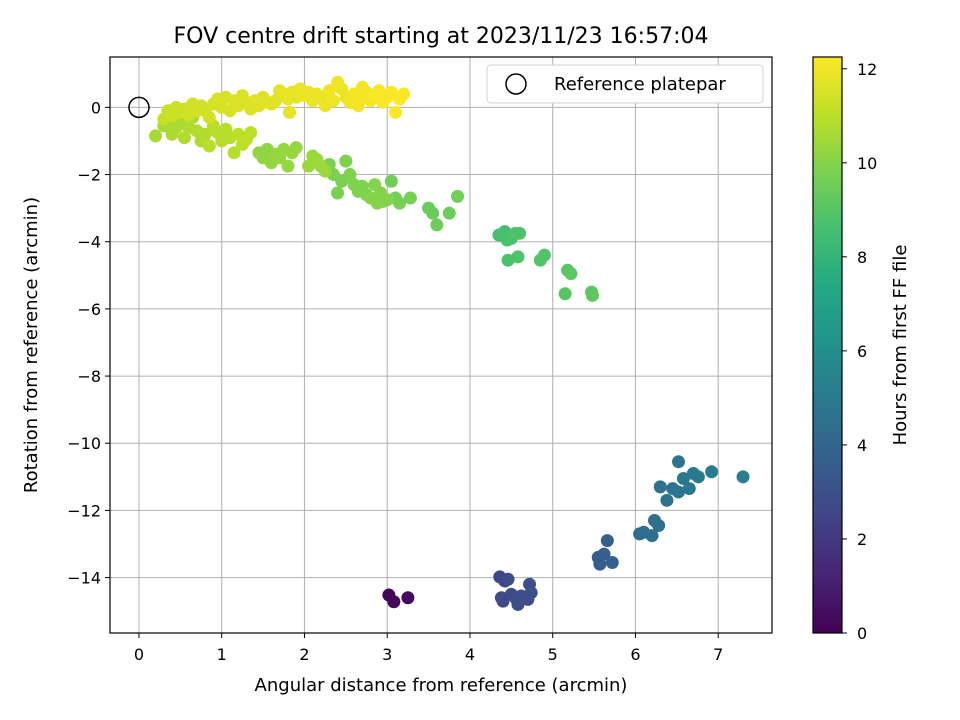 This screenshot has width=960, height=720. Describe the element at coordinates (88, 343) in the screenshot. I see `y-axis-ticks: 0 −2 −4 −6 −8 −10 −12 −14` at that location.